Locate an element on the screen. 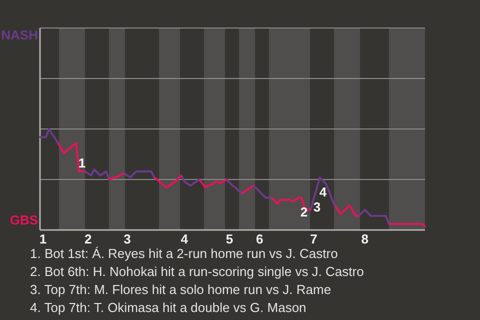 Image resolution: width=480 pixels, height=320 pixels. annotation: 2 is located at coordinates (304, 212).